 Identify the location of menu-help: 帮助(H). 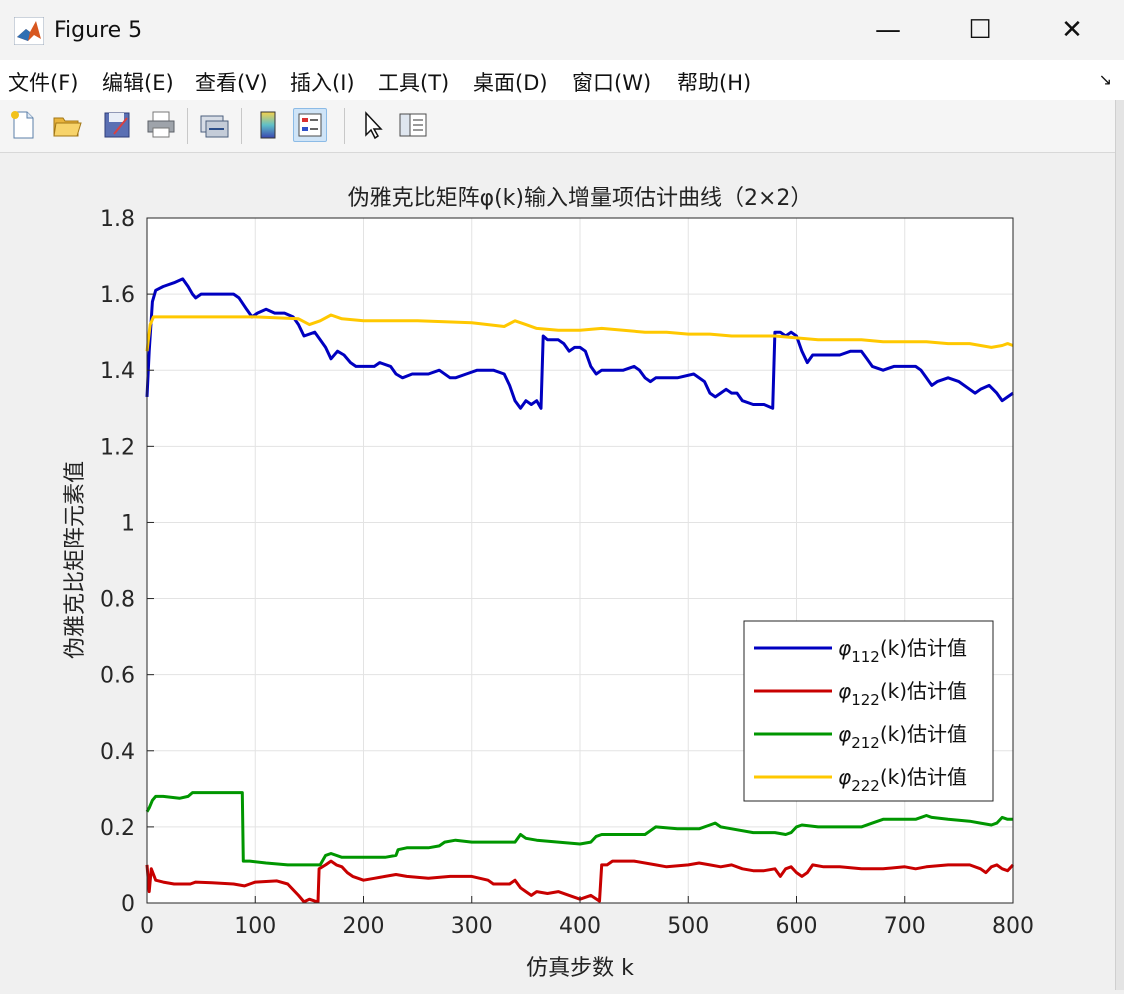
(714, 83).